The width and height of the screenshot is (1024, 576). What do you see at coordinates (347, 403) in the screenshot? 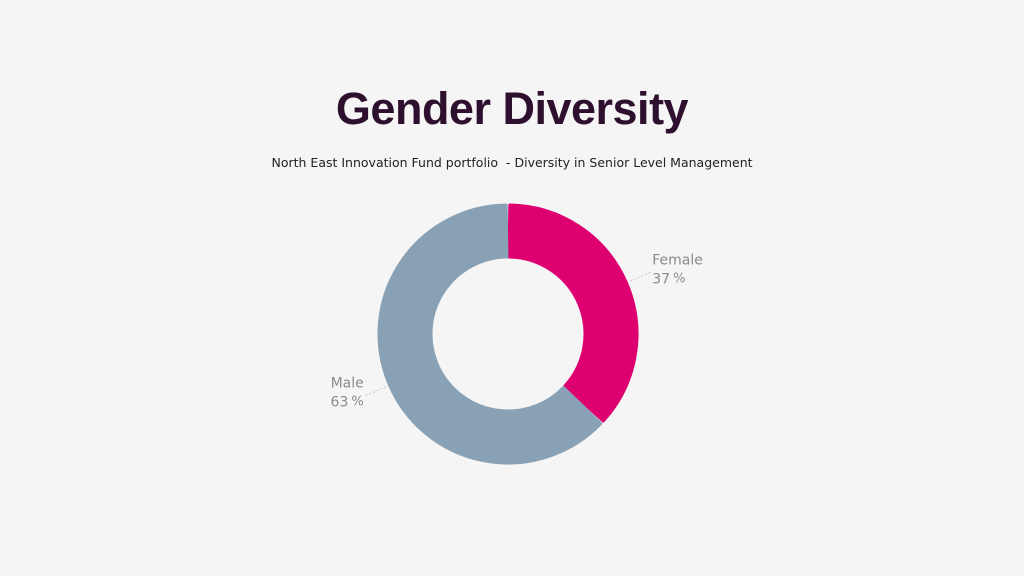
I see `slice-value-male: 63%` at bounding box center [347, 403].